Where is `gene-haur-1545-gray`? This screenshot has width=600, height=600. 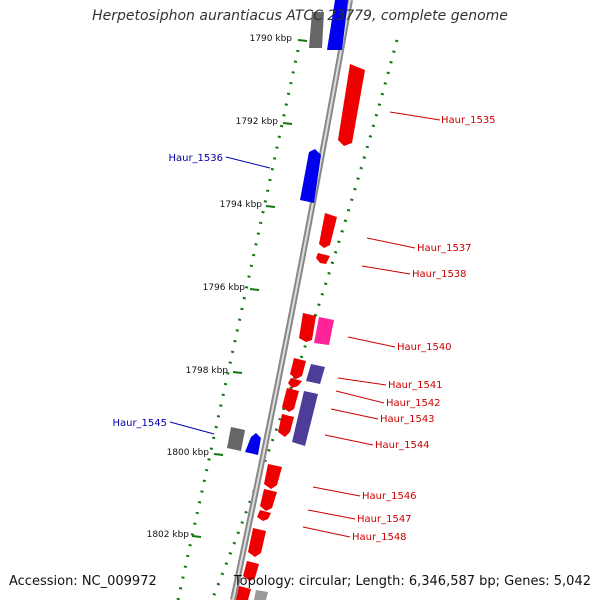 gene-haur-1545-gray is located at coordinates (236, 439).